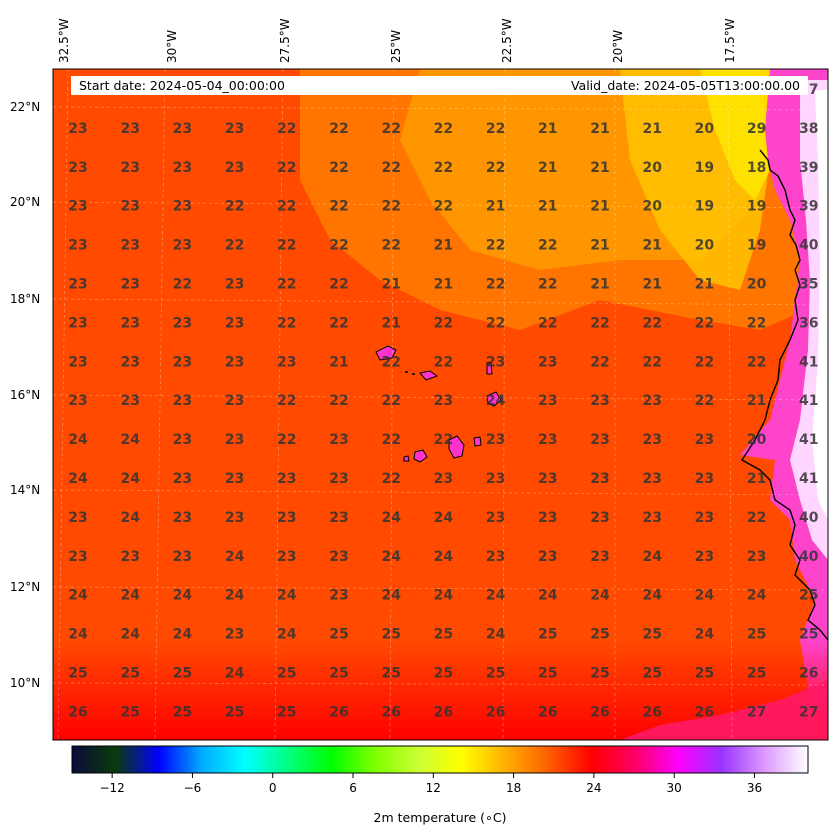 Image resolution: width=837 pixels, height=837 pixels. Describe the element at coordinates (25, 490) in the screenshot. I see `lat-label: 14°N` at that location.